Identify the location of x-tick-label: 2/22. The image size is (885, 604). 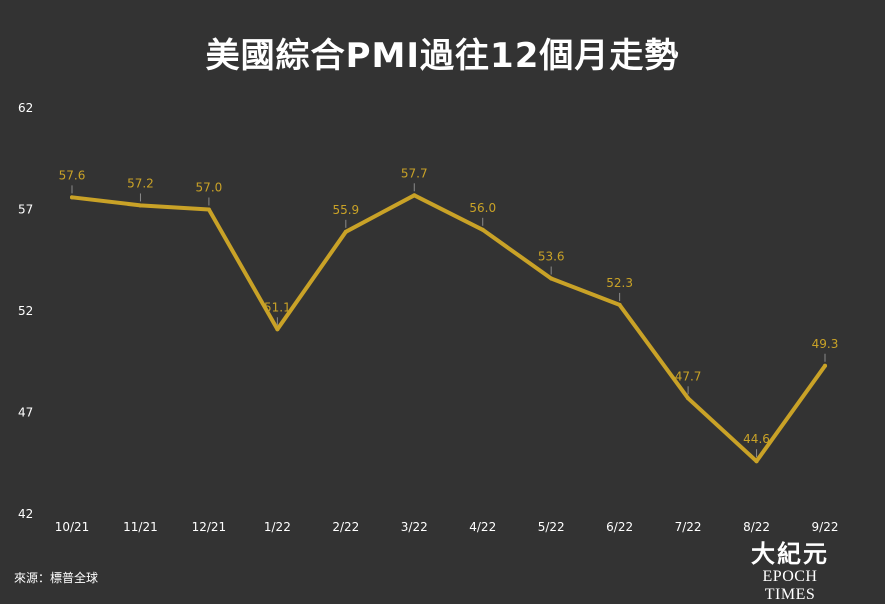
(345, 527).